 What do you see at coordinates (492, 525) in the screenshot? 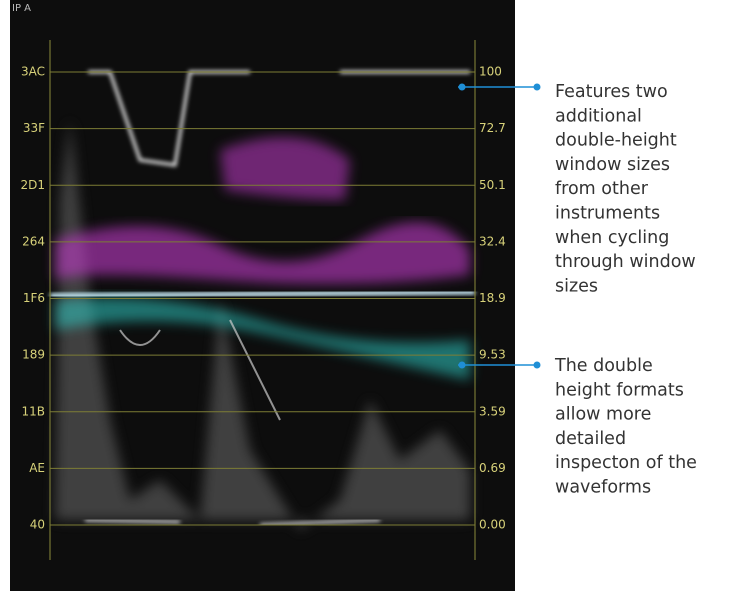
I see `right-scale-label: 0.00` at bounding box center [492, 525].